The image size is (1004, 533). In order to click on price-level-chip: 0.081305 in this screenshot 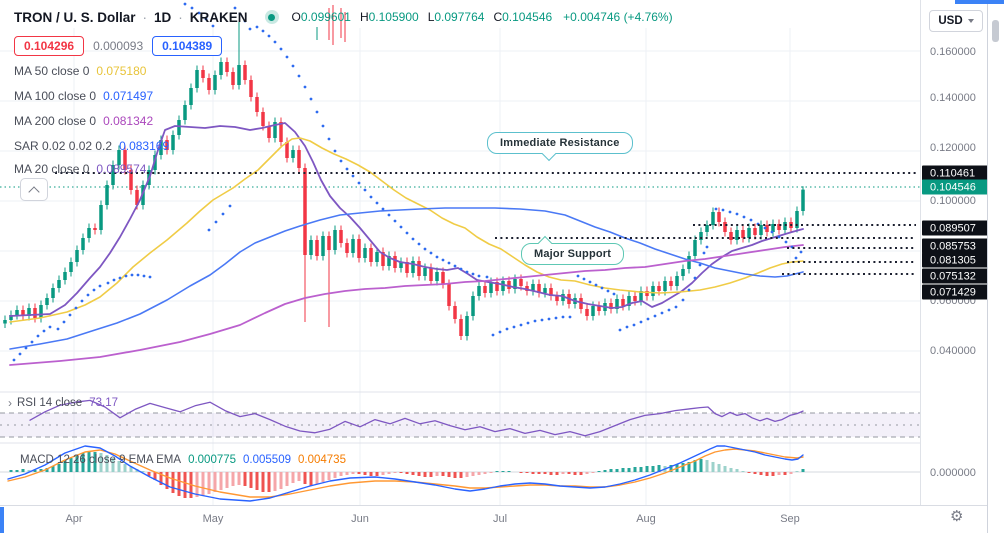, I will do `click(957, 260)`.